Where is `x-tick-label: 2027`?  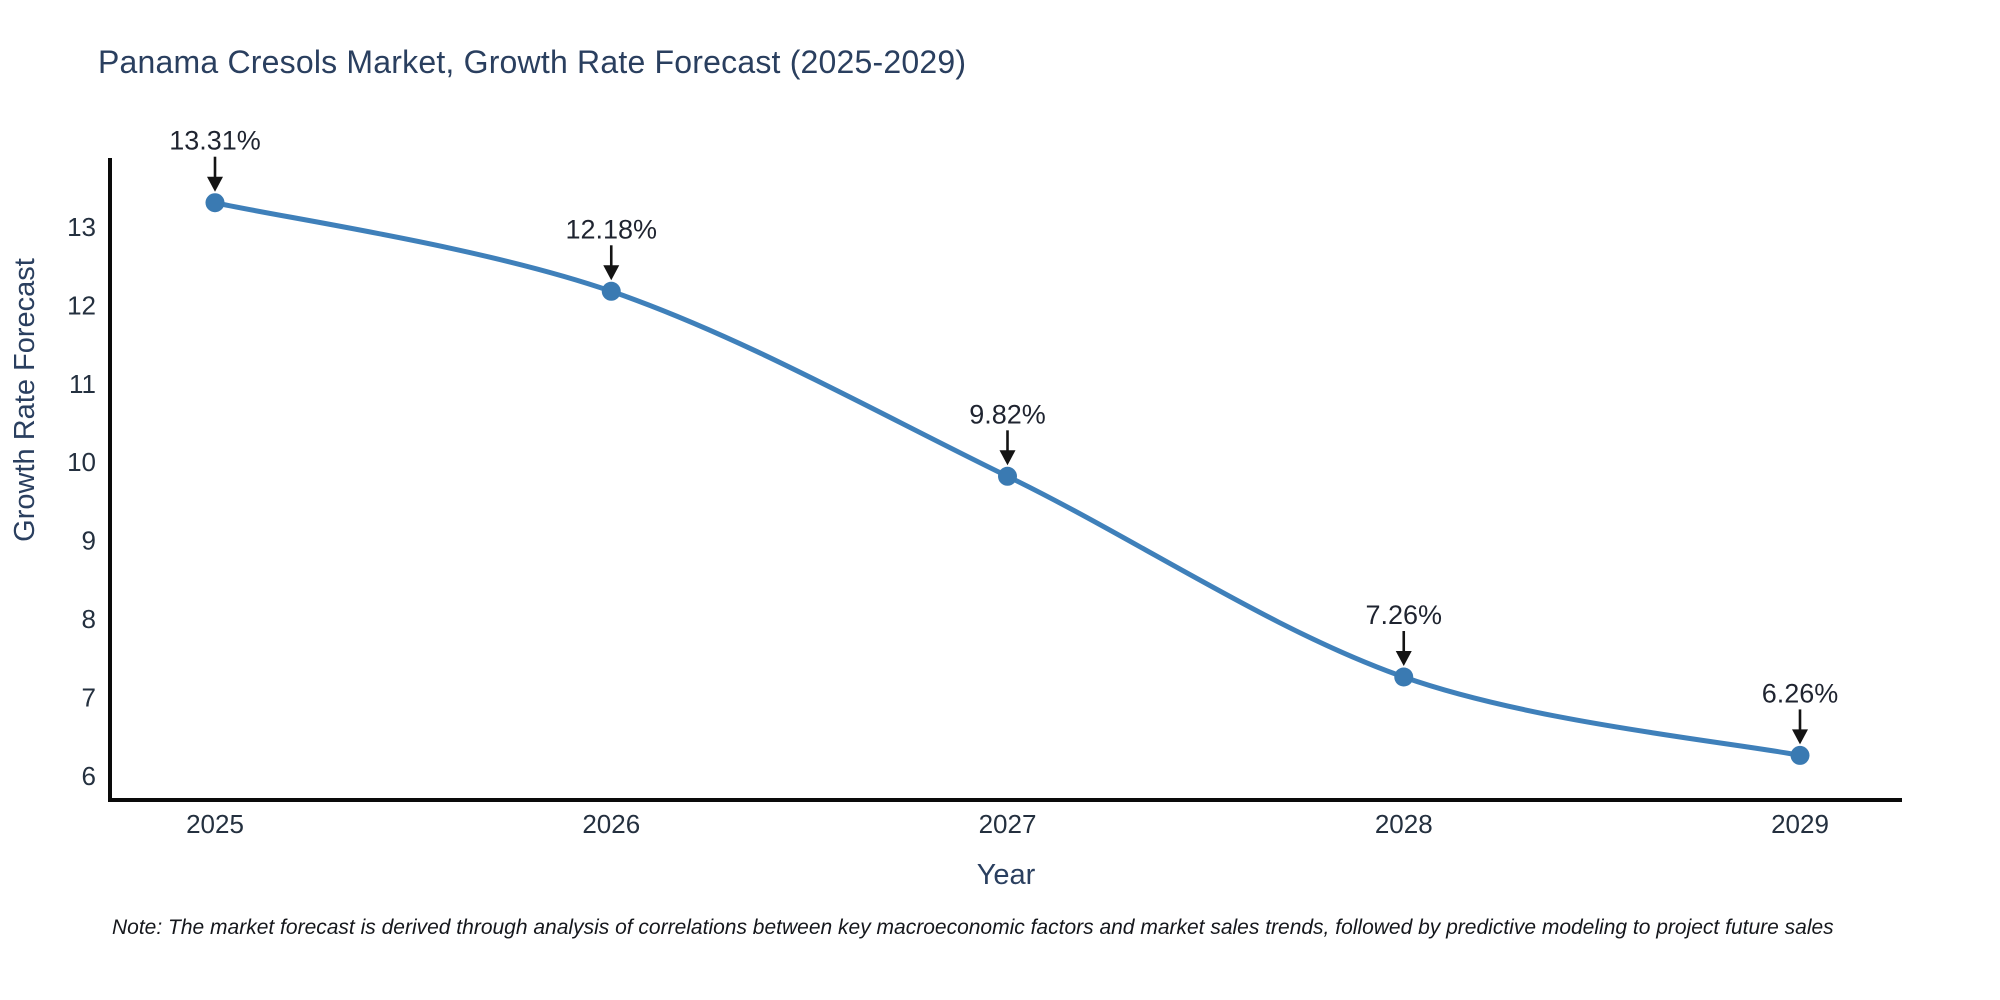 x-tick-label: 2027 is located at coordinates (1008, 824).